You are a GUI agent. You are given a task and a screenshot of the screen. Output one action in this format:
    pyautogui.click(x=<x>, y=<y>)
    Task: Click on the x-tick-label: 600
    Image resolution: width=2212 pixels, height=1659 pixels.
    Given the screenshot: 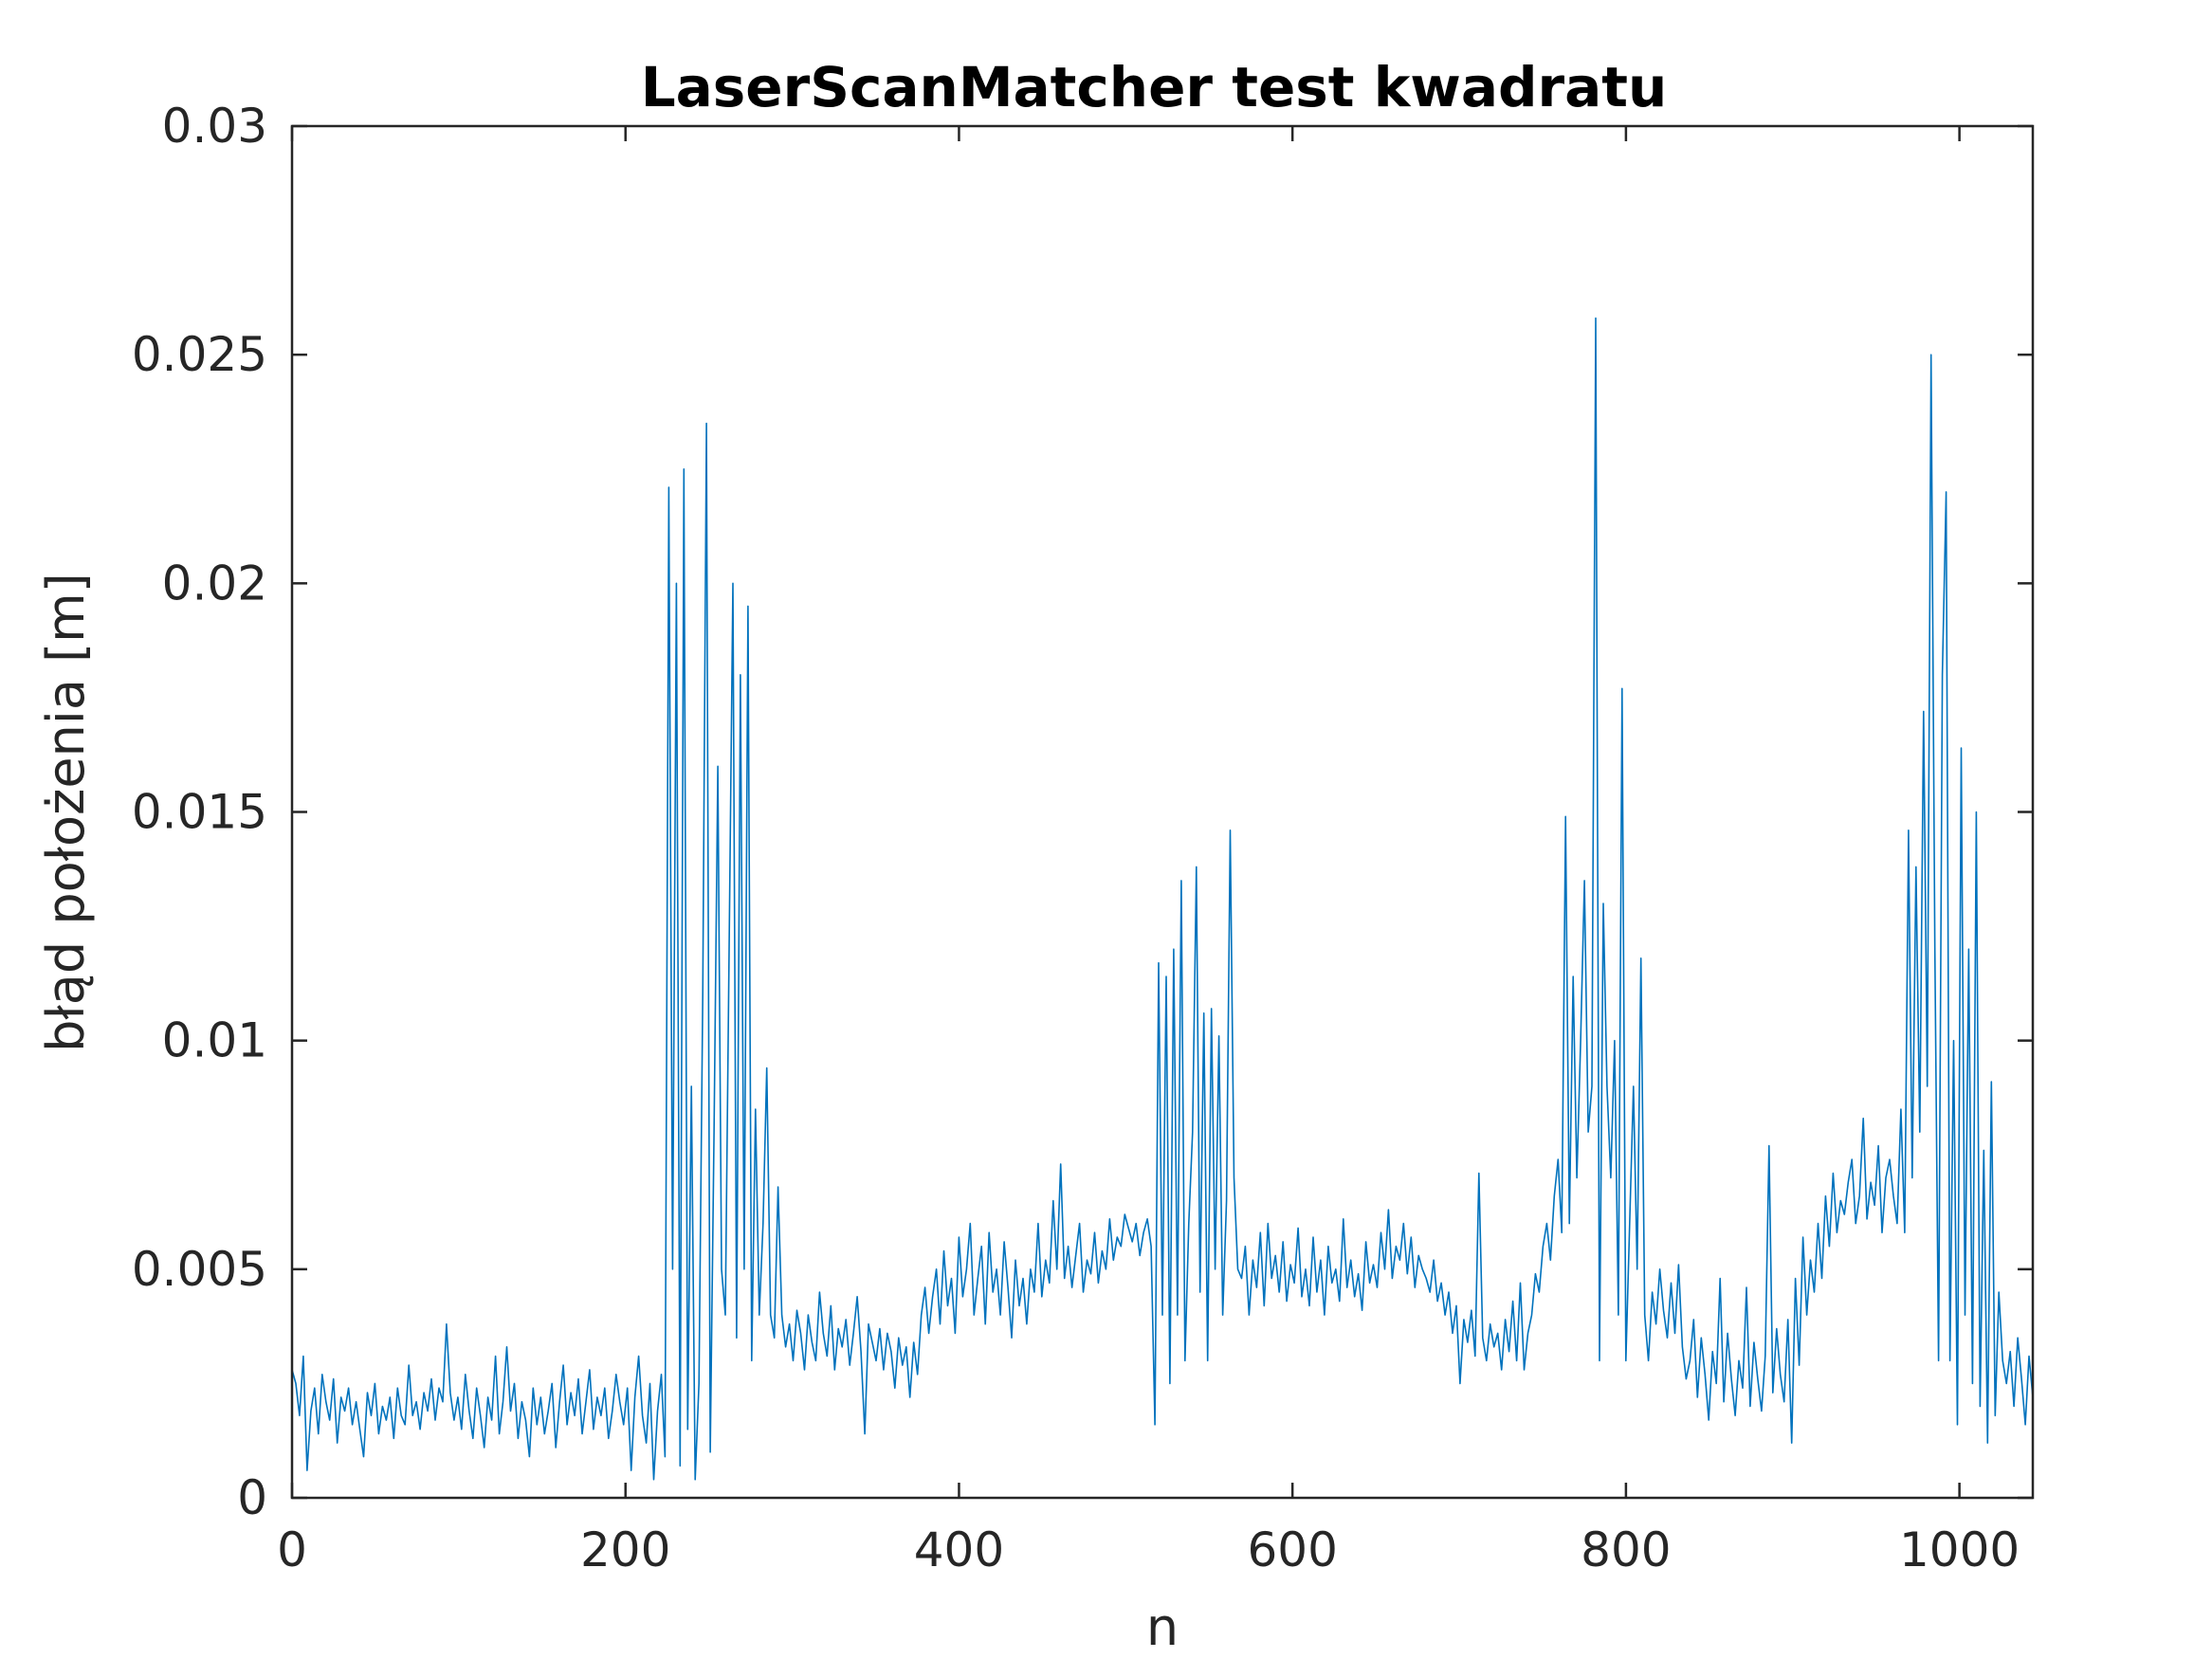 What is the action you would take?
    pyautogui.click(x=1292, y=1549)
    